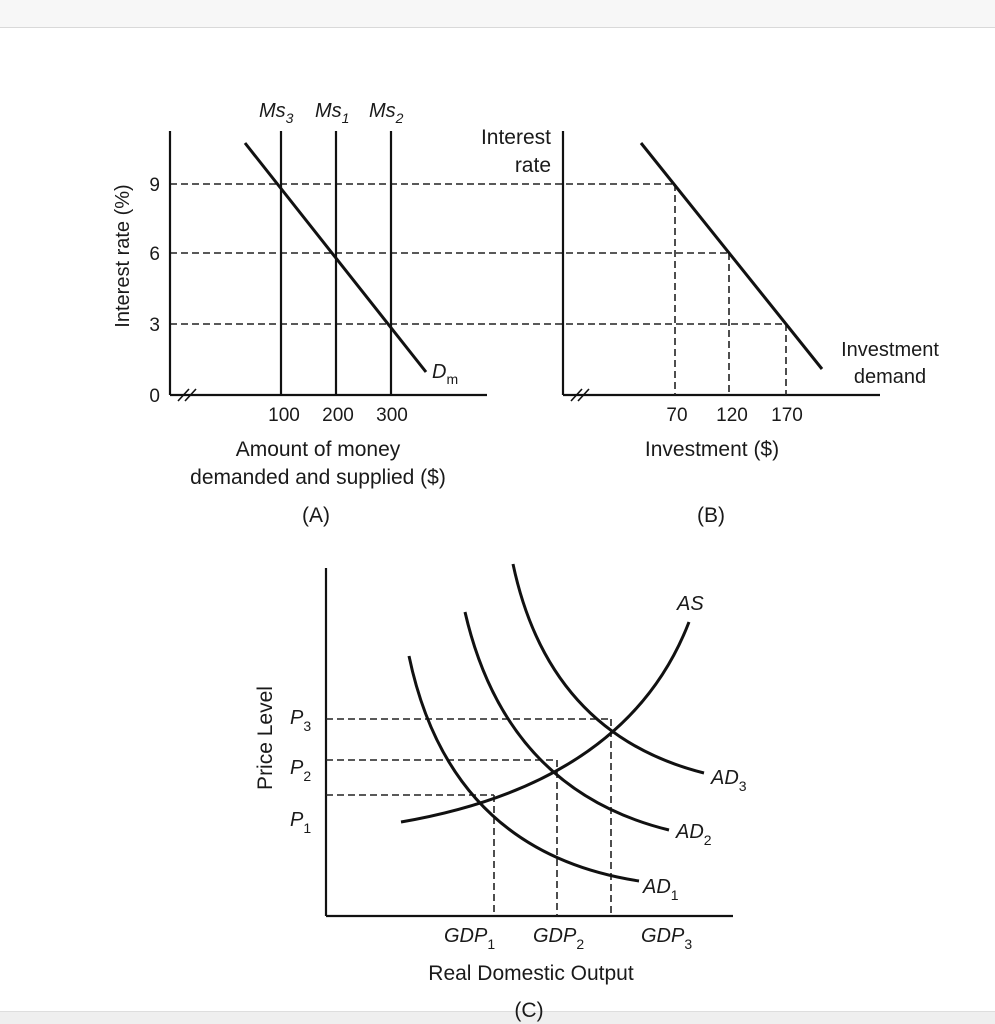  I want to click on y-axis-title: rate, so click(533, 165).